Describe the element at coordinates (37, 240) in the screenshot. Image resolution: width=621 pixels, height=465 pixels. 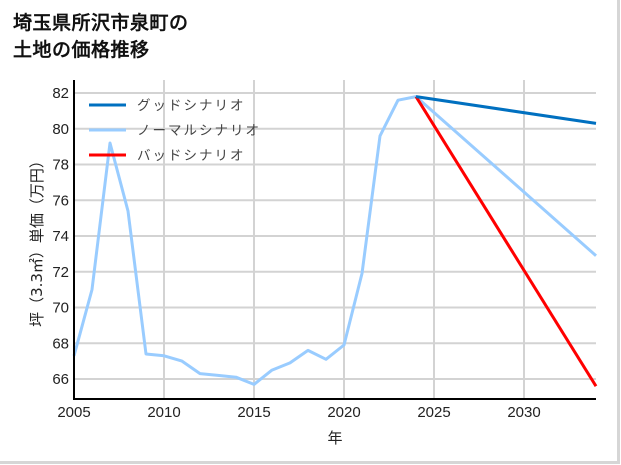
I see `y-axis-label: 坪（3.3㎡）単価（万円）` at that location.